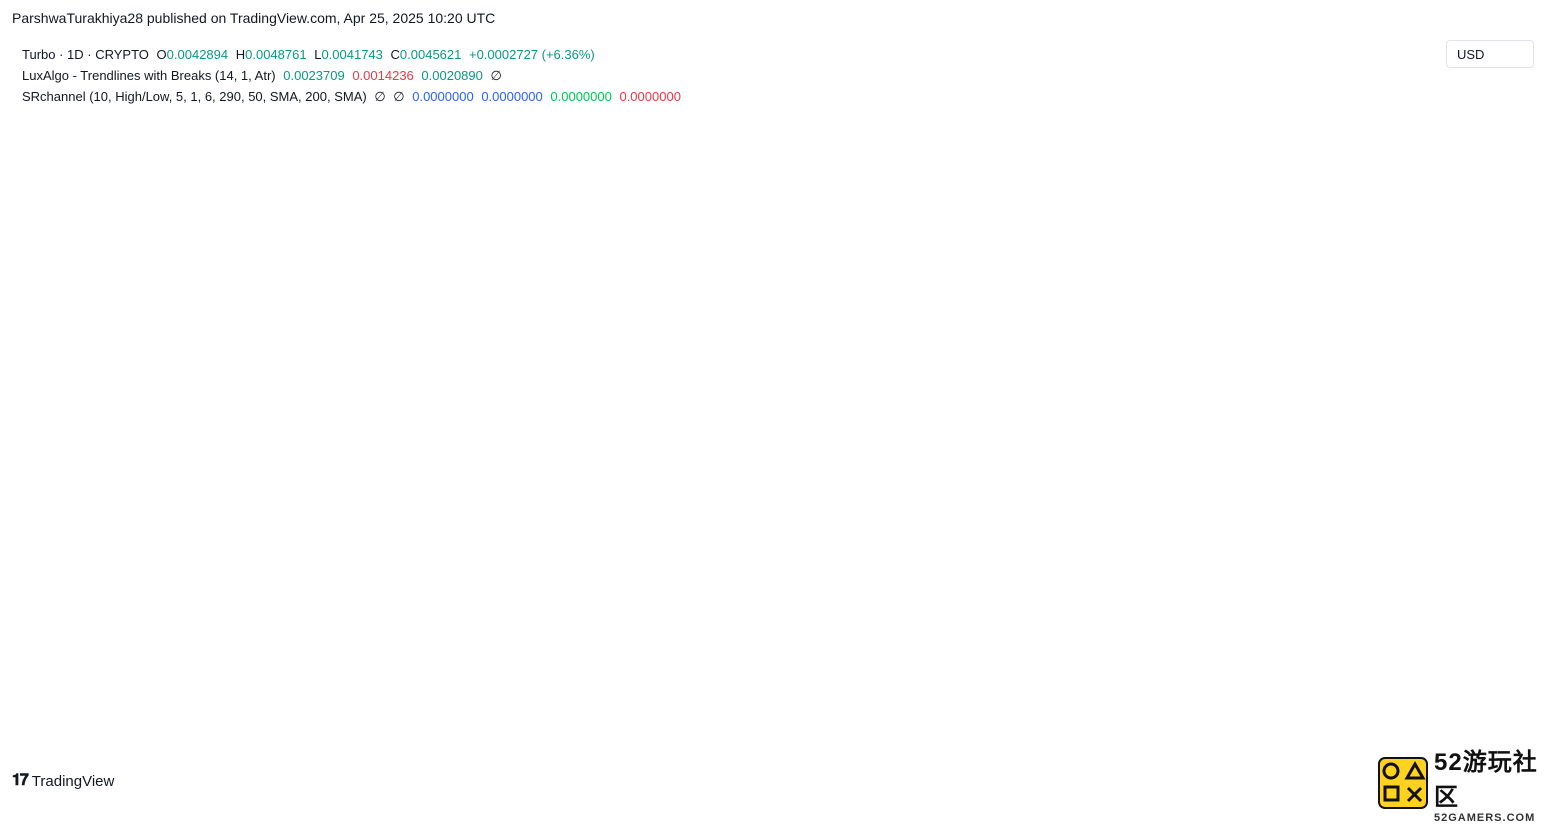  Describe the element at coordinates (726, 656) in the screenshot. I see `support-zone` at that location.